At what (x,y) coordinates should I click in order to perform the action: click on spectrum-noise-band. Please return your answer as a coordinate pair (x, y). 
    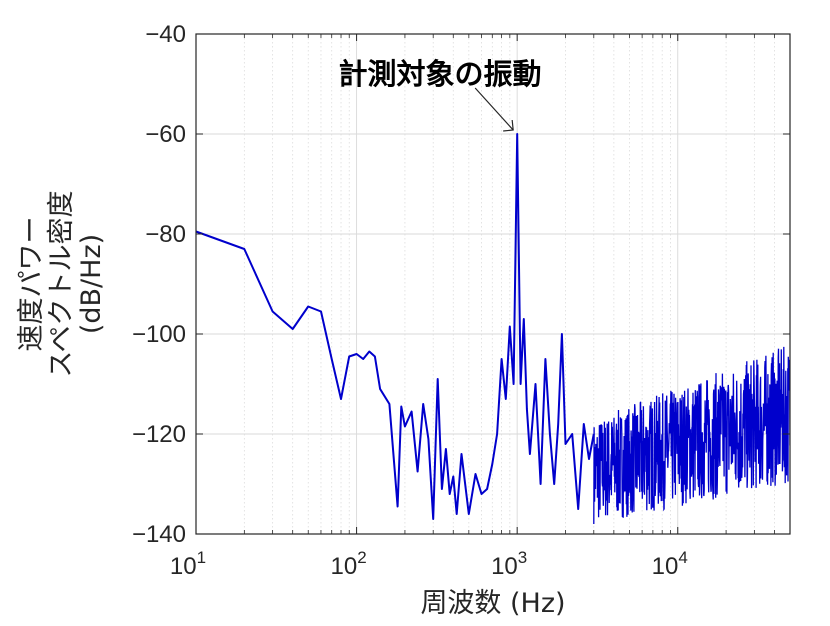
    Looking at the image, I should click on (691, 435).